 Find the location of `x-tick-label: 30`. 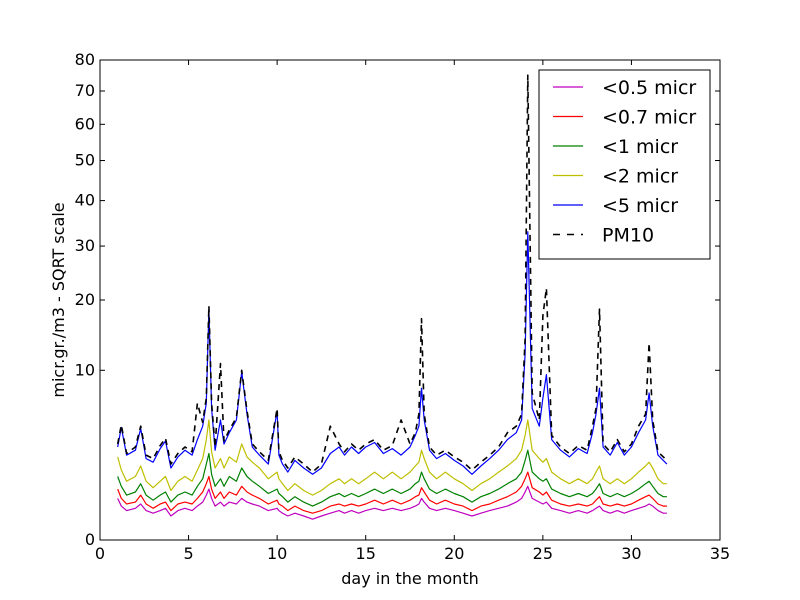

x-tick-label: 30 is located at coordinates (631, 553).